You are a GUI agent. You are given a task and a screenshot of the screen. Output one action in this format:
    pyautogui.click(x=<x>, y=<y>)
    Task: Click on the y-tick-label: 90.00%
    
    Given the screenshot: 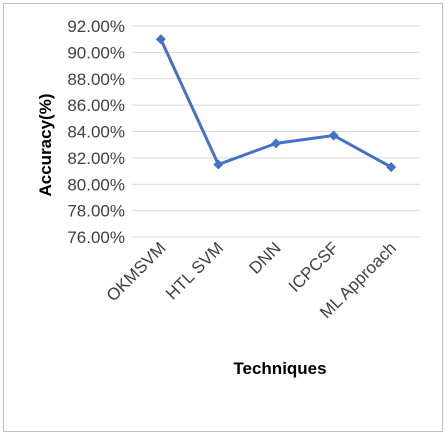 What is the action you would take?
    pyautogui.click(x=96, y=52)
    